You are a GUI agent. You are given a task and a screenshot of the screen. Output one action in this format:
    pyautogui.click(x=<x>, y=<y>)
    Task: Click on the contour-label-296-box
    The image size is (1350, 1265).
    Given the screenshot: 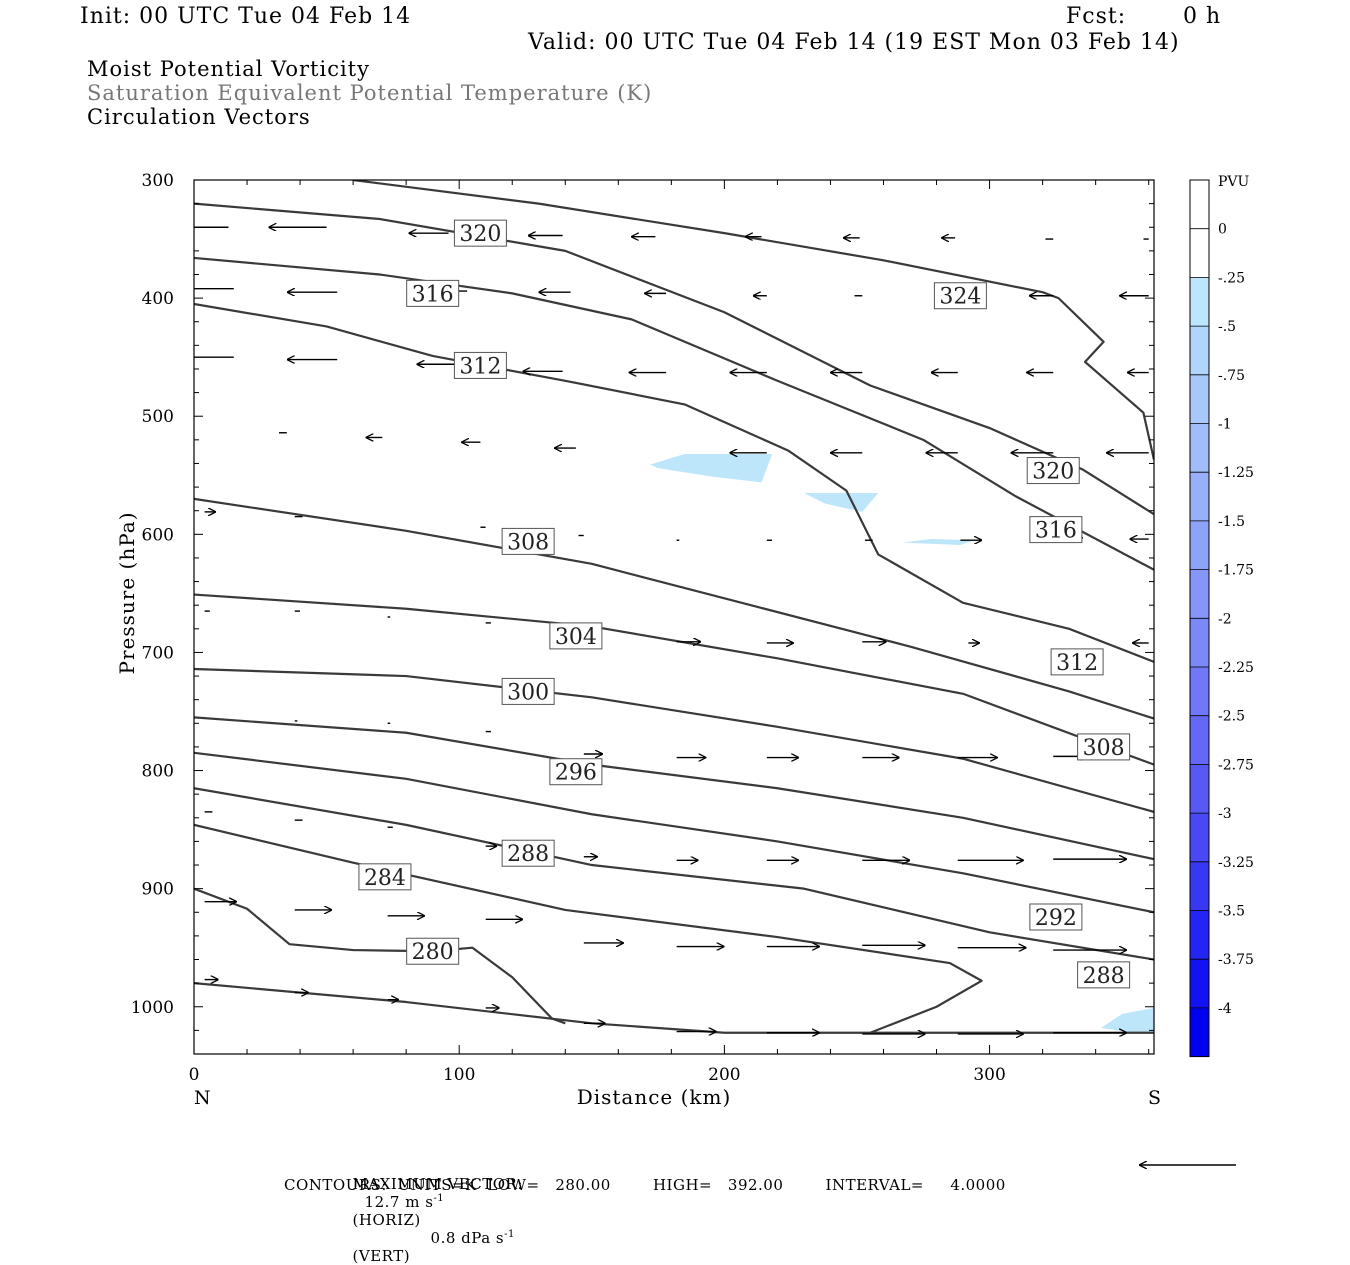 What is the action you would take?
    pyautogui.click(x=576, y=772)
    